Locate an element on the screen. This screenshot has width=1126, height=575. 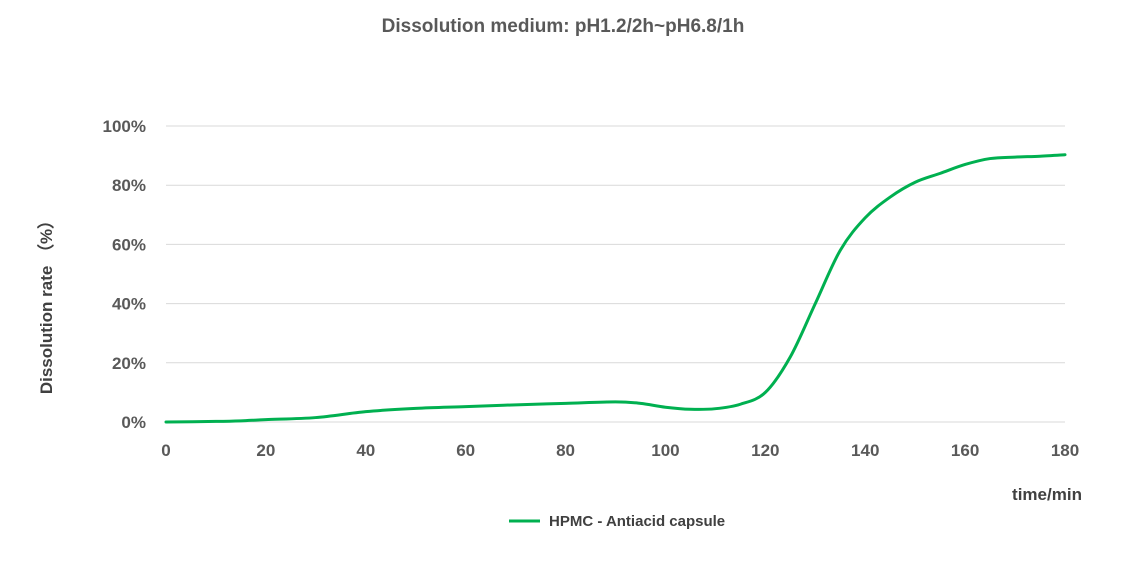
x-axis-label: time/min is located at coordinates (1047, 494).